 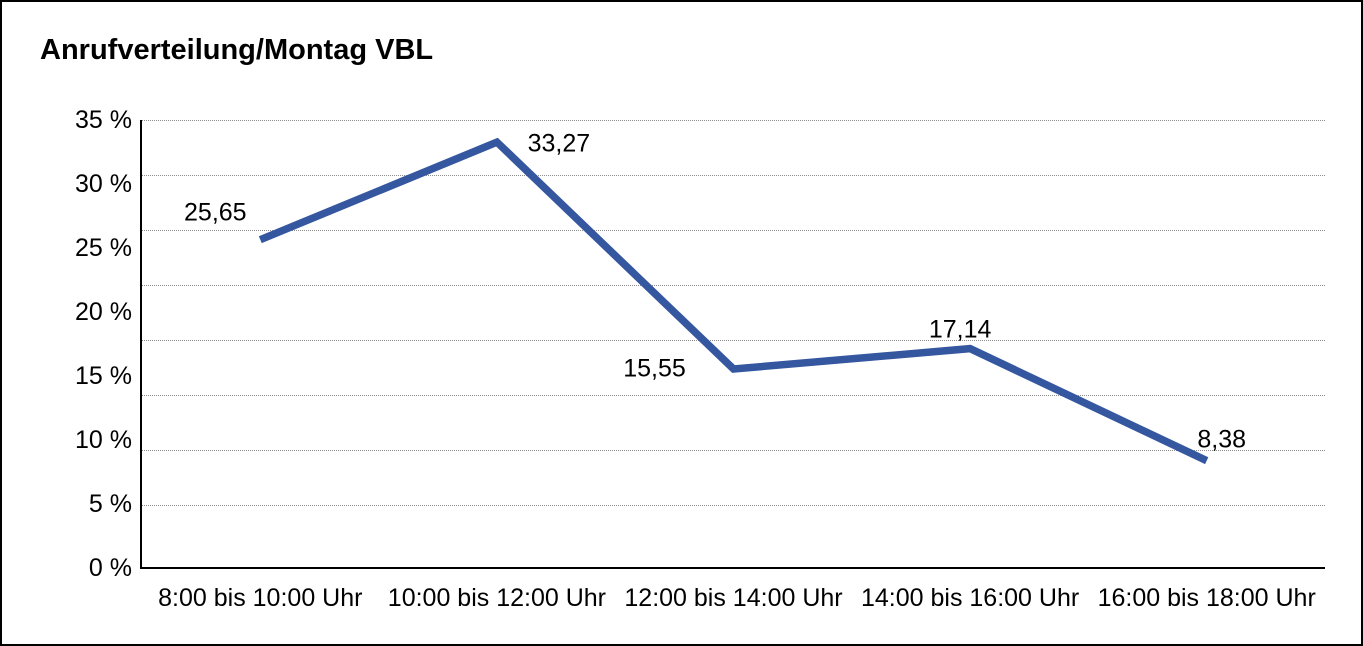 I want to click on y-axis-tick-label: 0 %, so click(x=110, y=568).